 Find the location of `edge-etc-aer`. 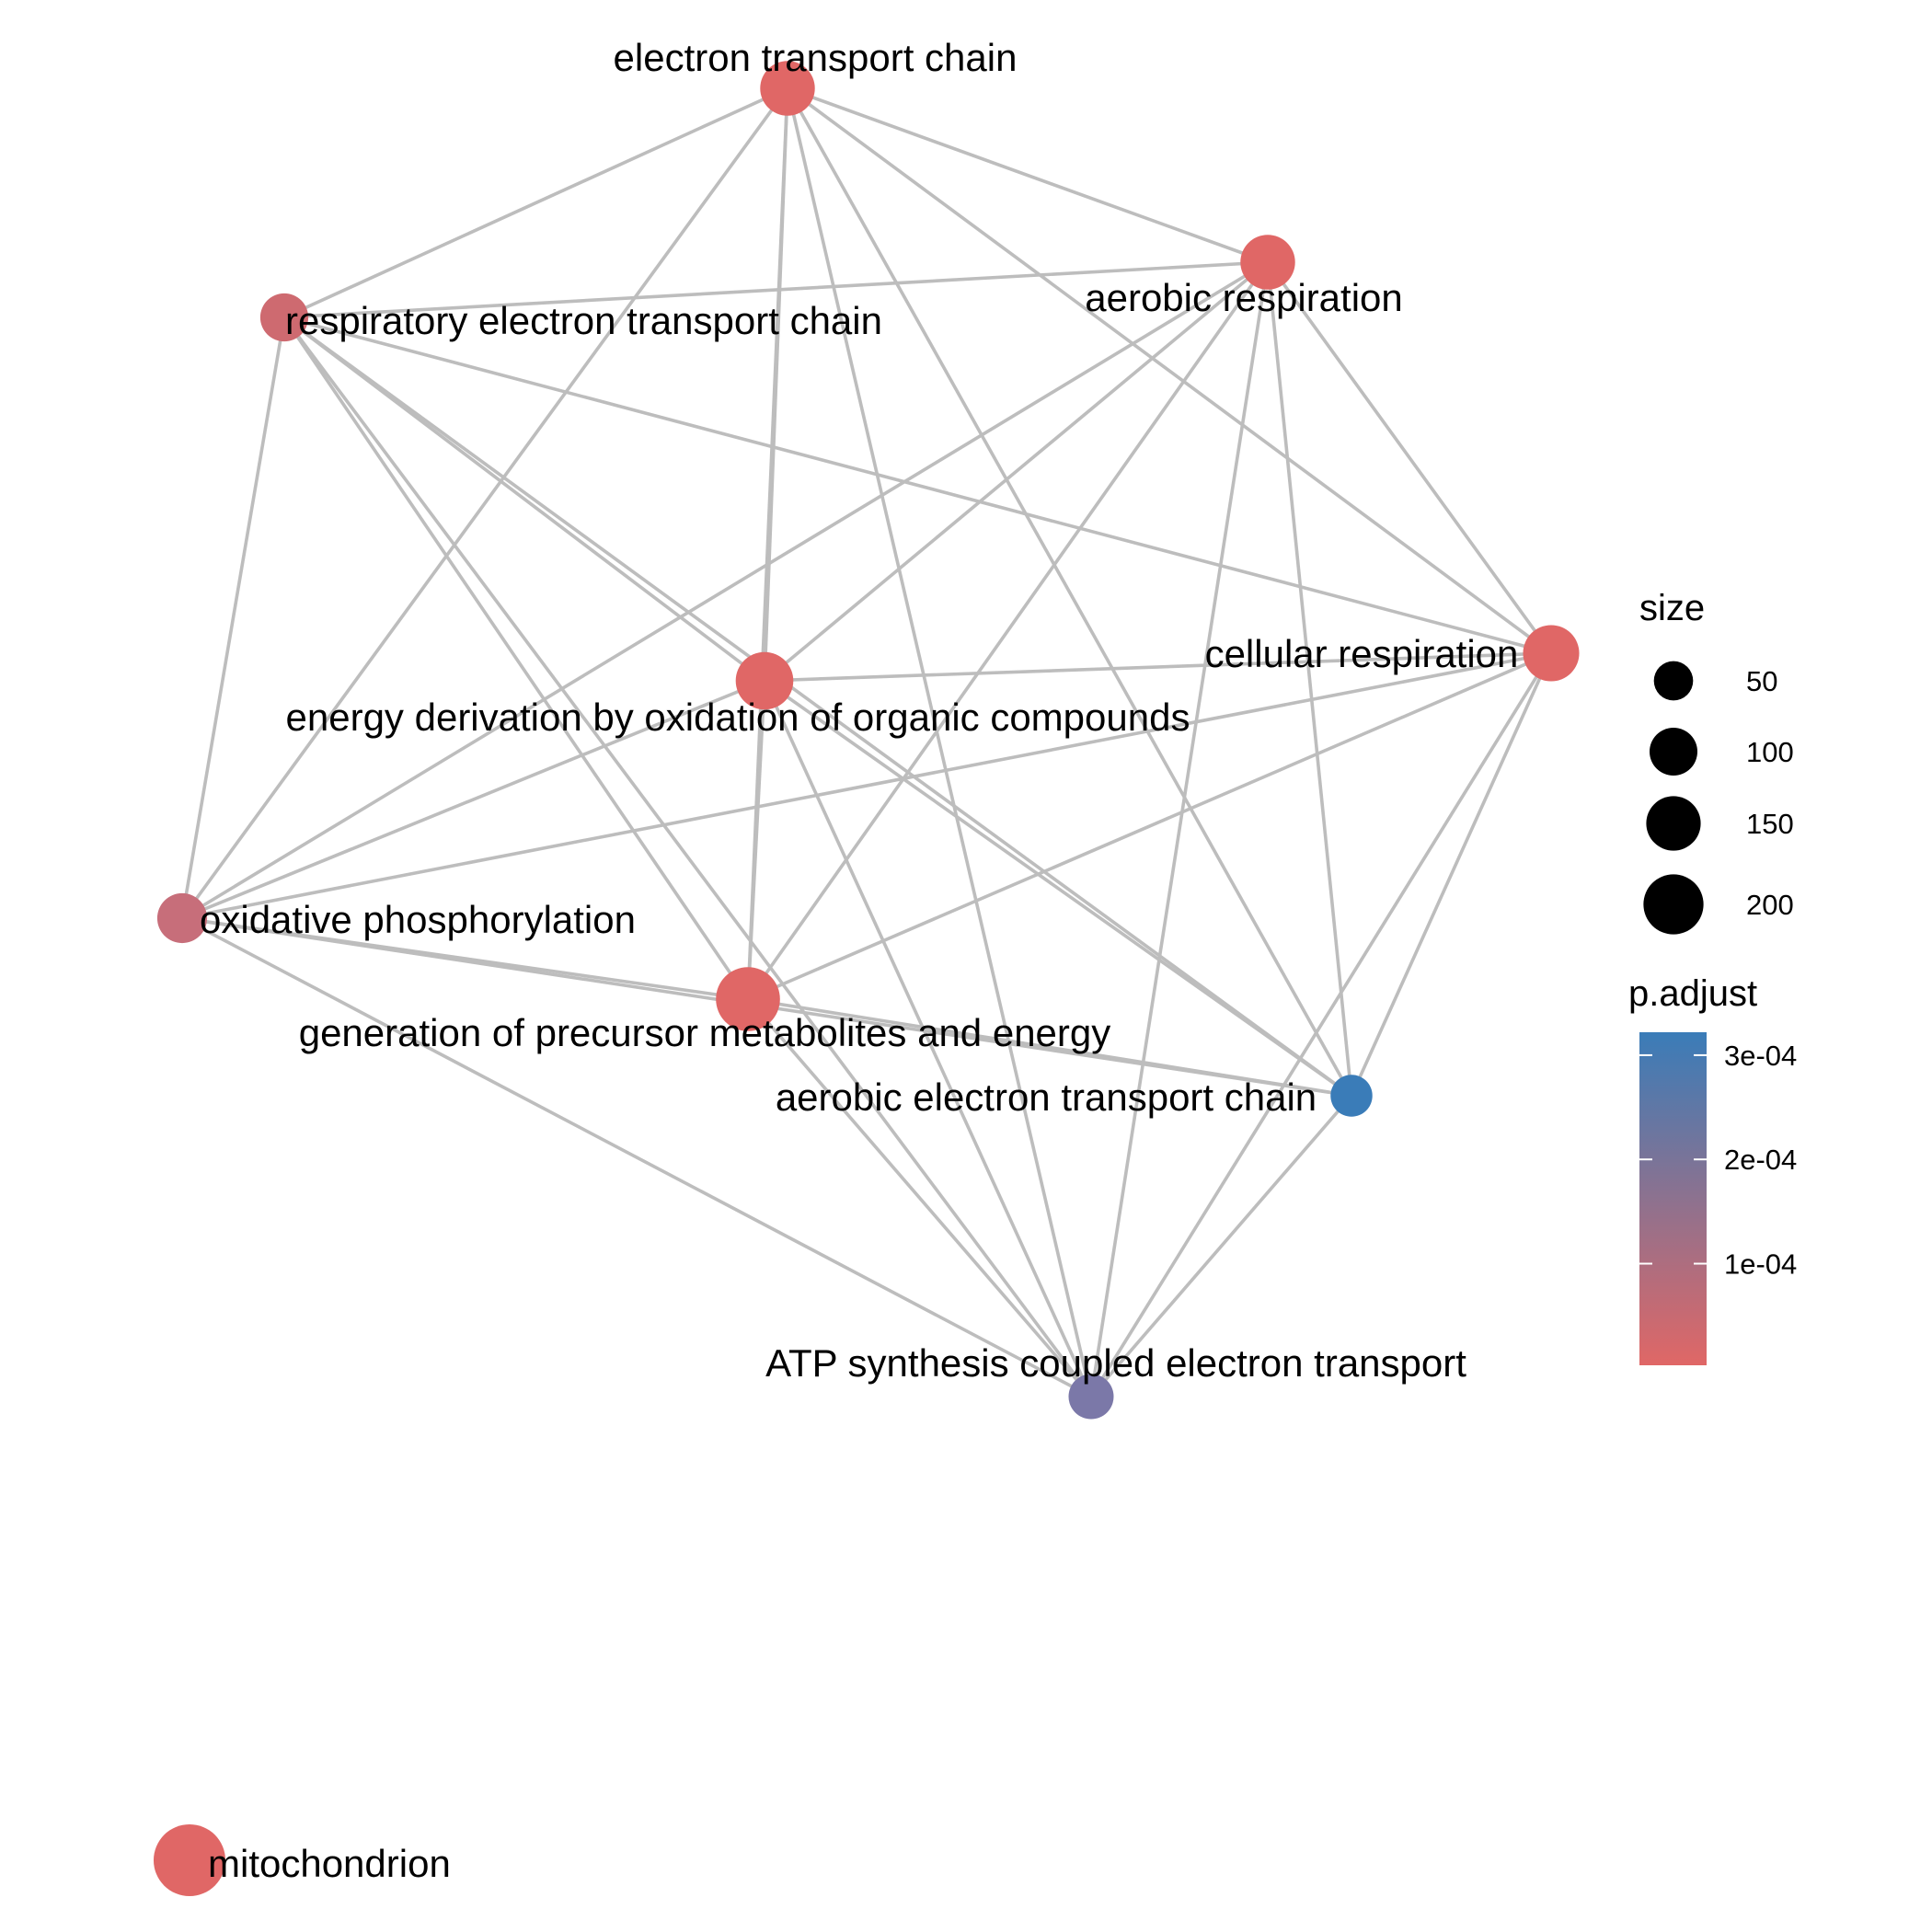

edge-etc-aer is located at coordinates (1028, 175).